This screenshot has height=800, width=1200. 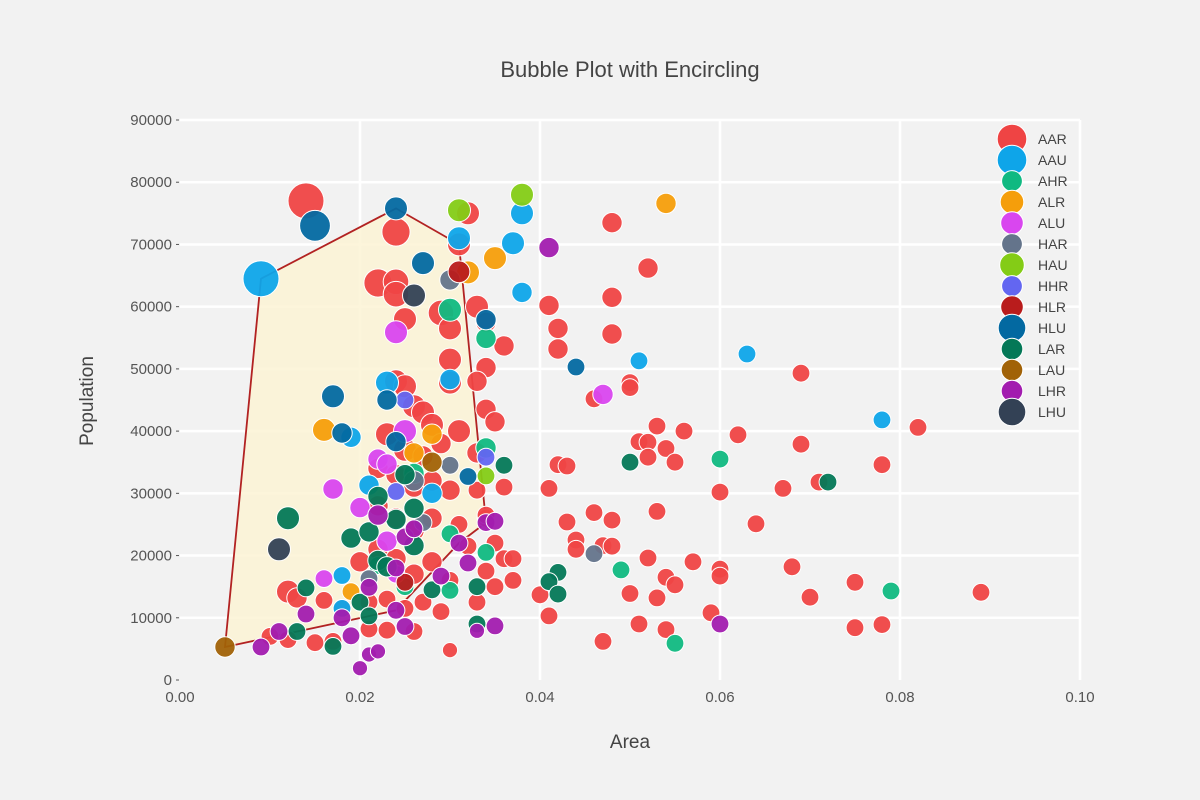 I want to click on legend-item-hlr: HLR, so click(x=1033, y=307).